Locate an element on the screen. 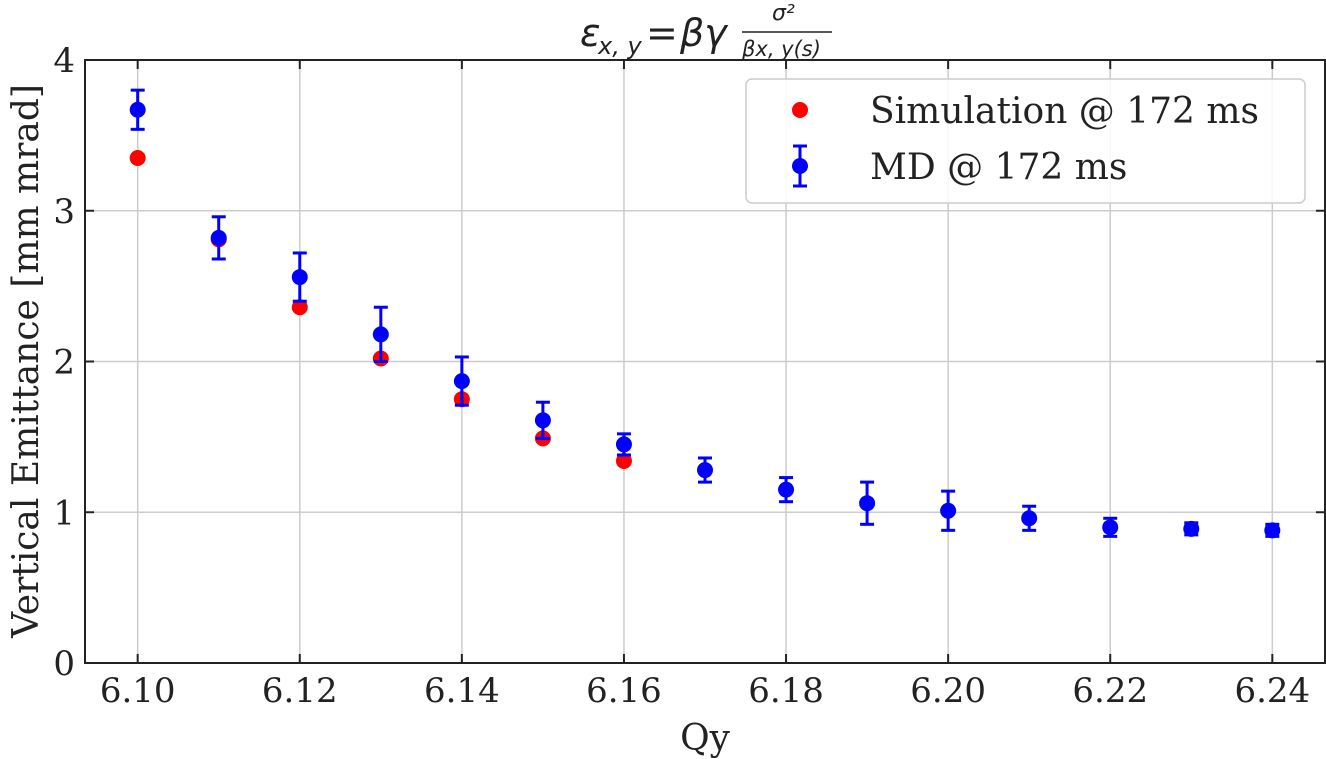  x-tick-label: 6.24 is located at coordinates (1272, 691).